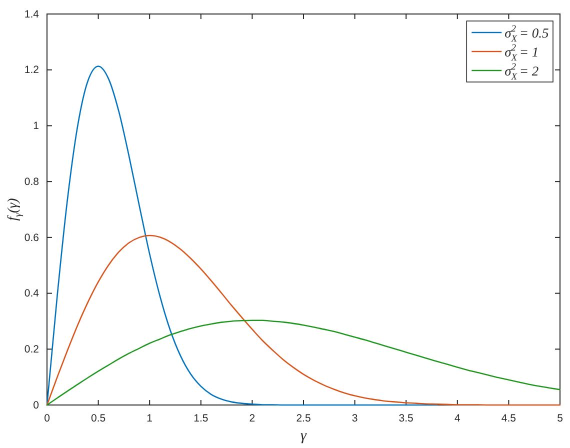  I want to click on x-tick-label: 0.5, so click(98, 418).